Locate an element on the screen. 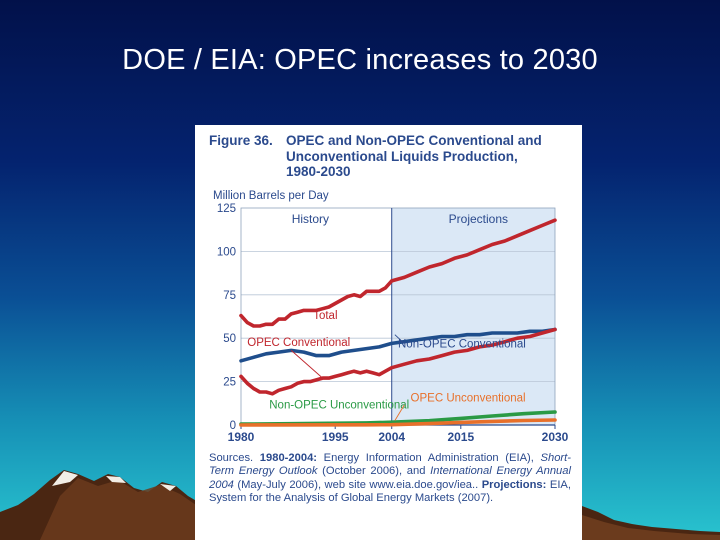 The image size is (720, 540). y-tick-label-50: 50 is located at coordinates (229, 339).